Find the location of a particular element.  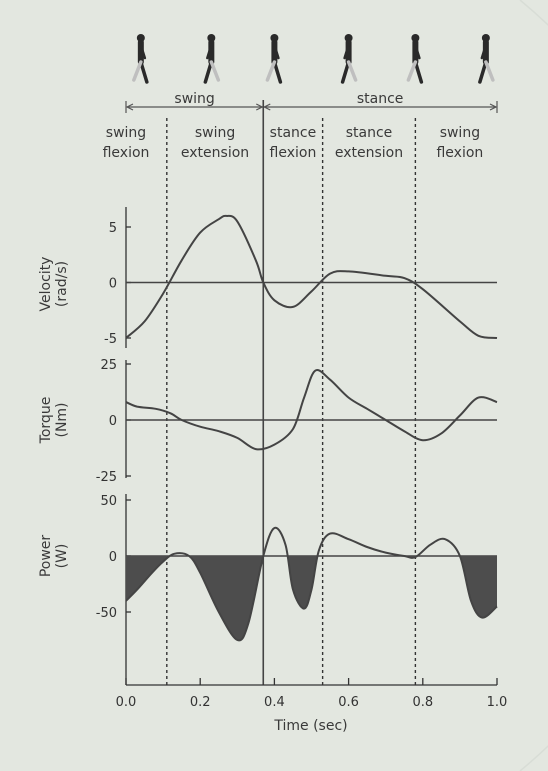

power-ytick-label: 0 is located at coordinates (113, 557).